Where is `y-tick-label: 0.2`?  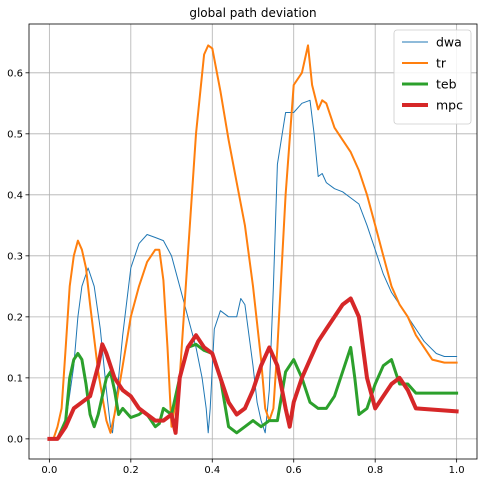
y-tick-label: 0.2 is located at coordinates (15, 317).